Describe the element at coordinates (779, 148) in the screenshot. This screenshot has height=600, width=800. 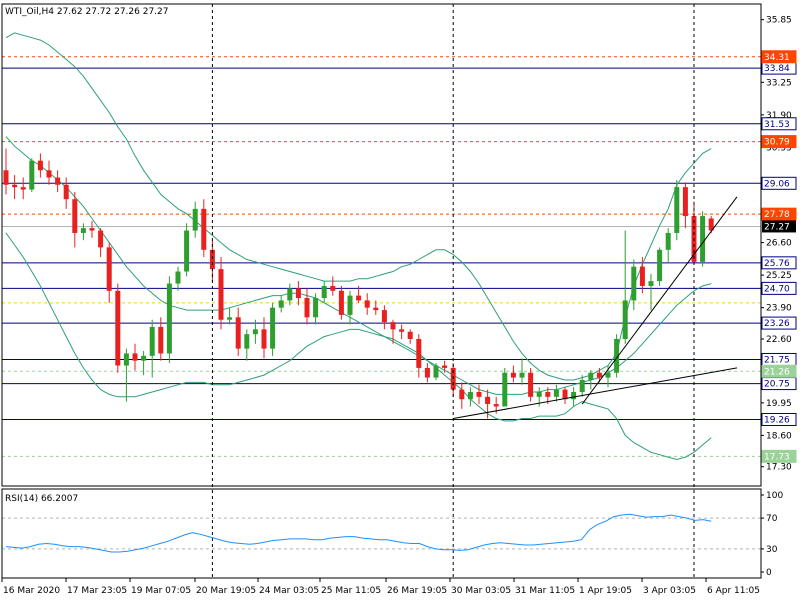
I see `price-tick-label: 30.55` at that location.